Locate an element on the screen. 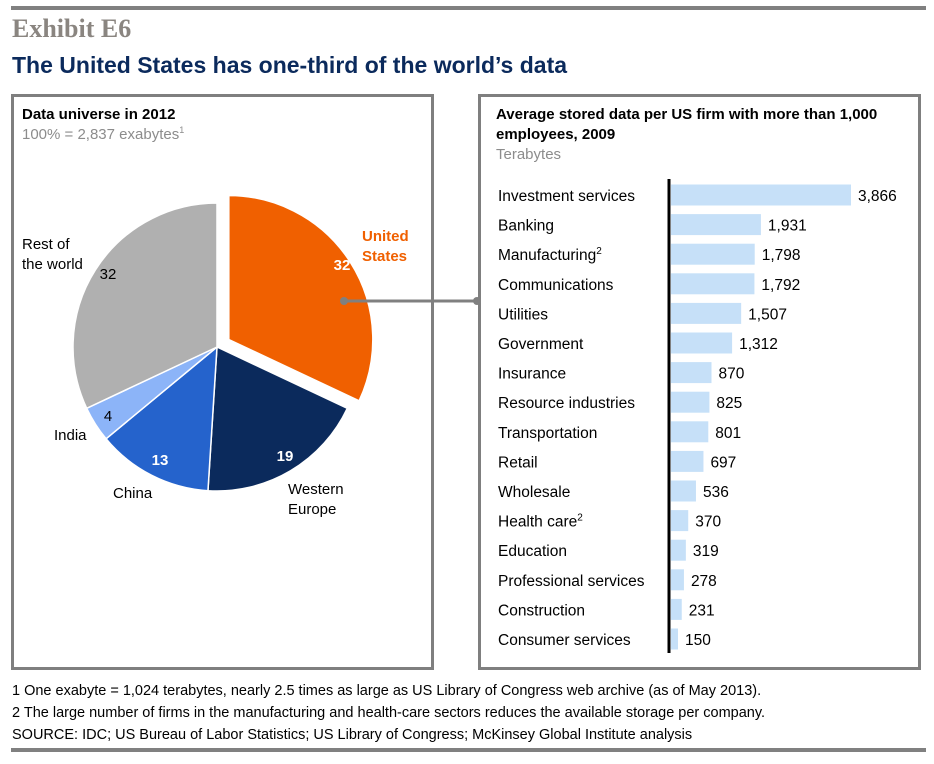 Image resolution: width=934 pixels, height=764 pixels. pie-category-label: United is located at coordinates (385, 236).